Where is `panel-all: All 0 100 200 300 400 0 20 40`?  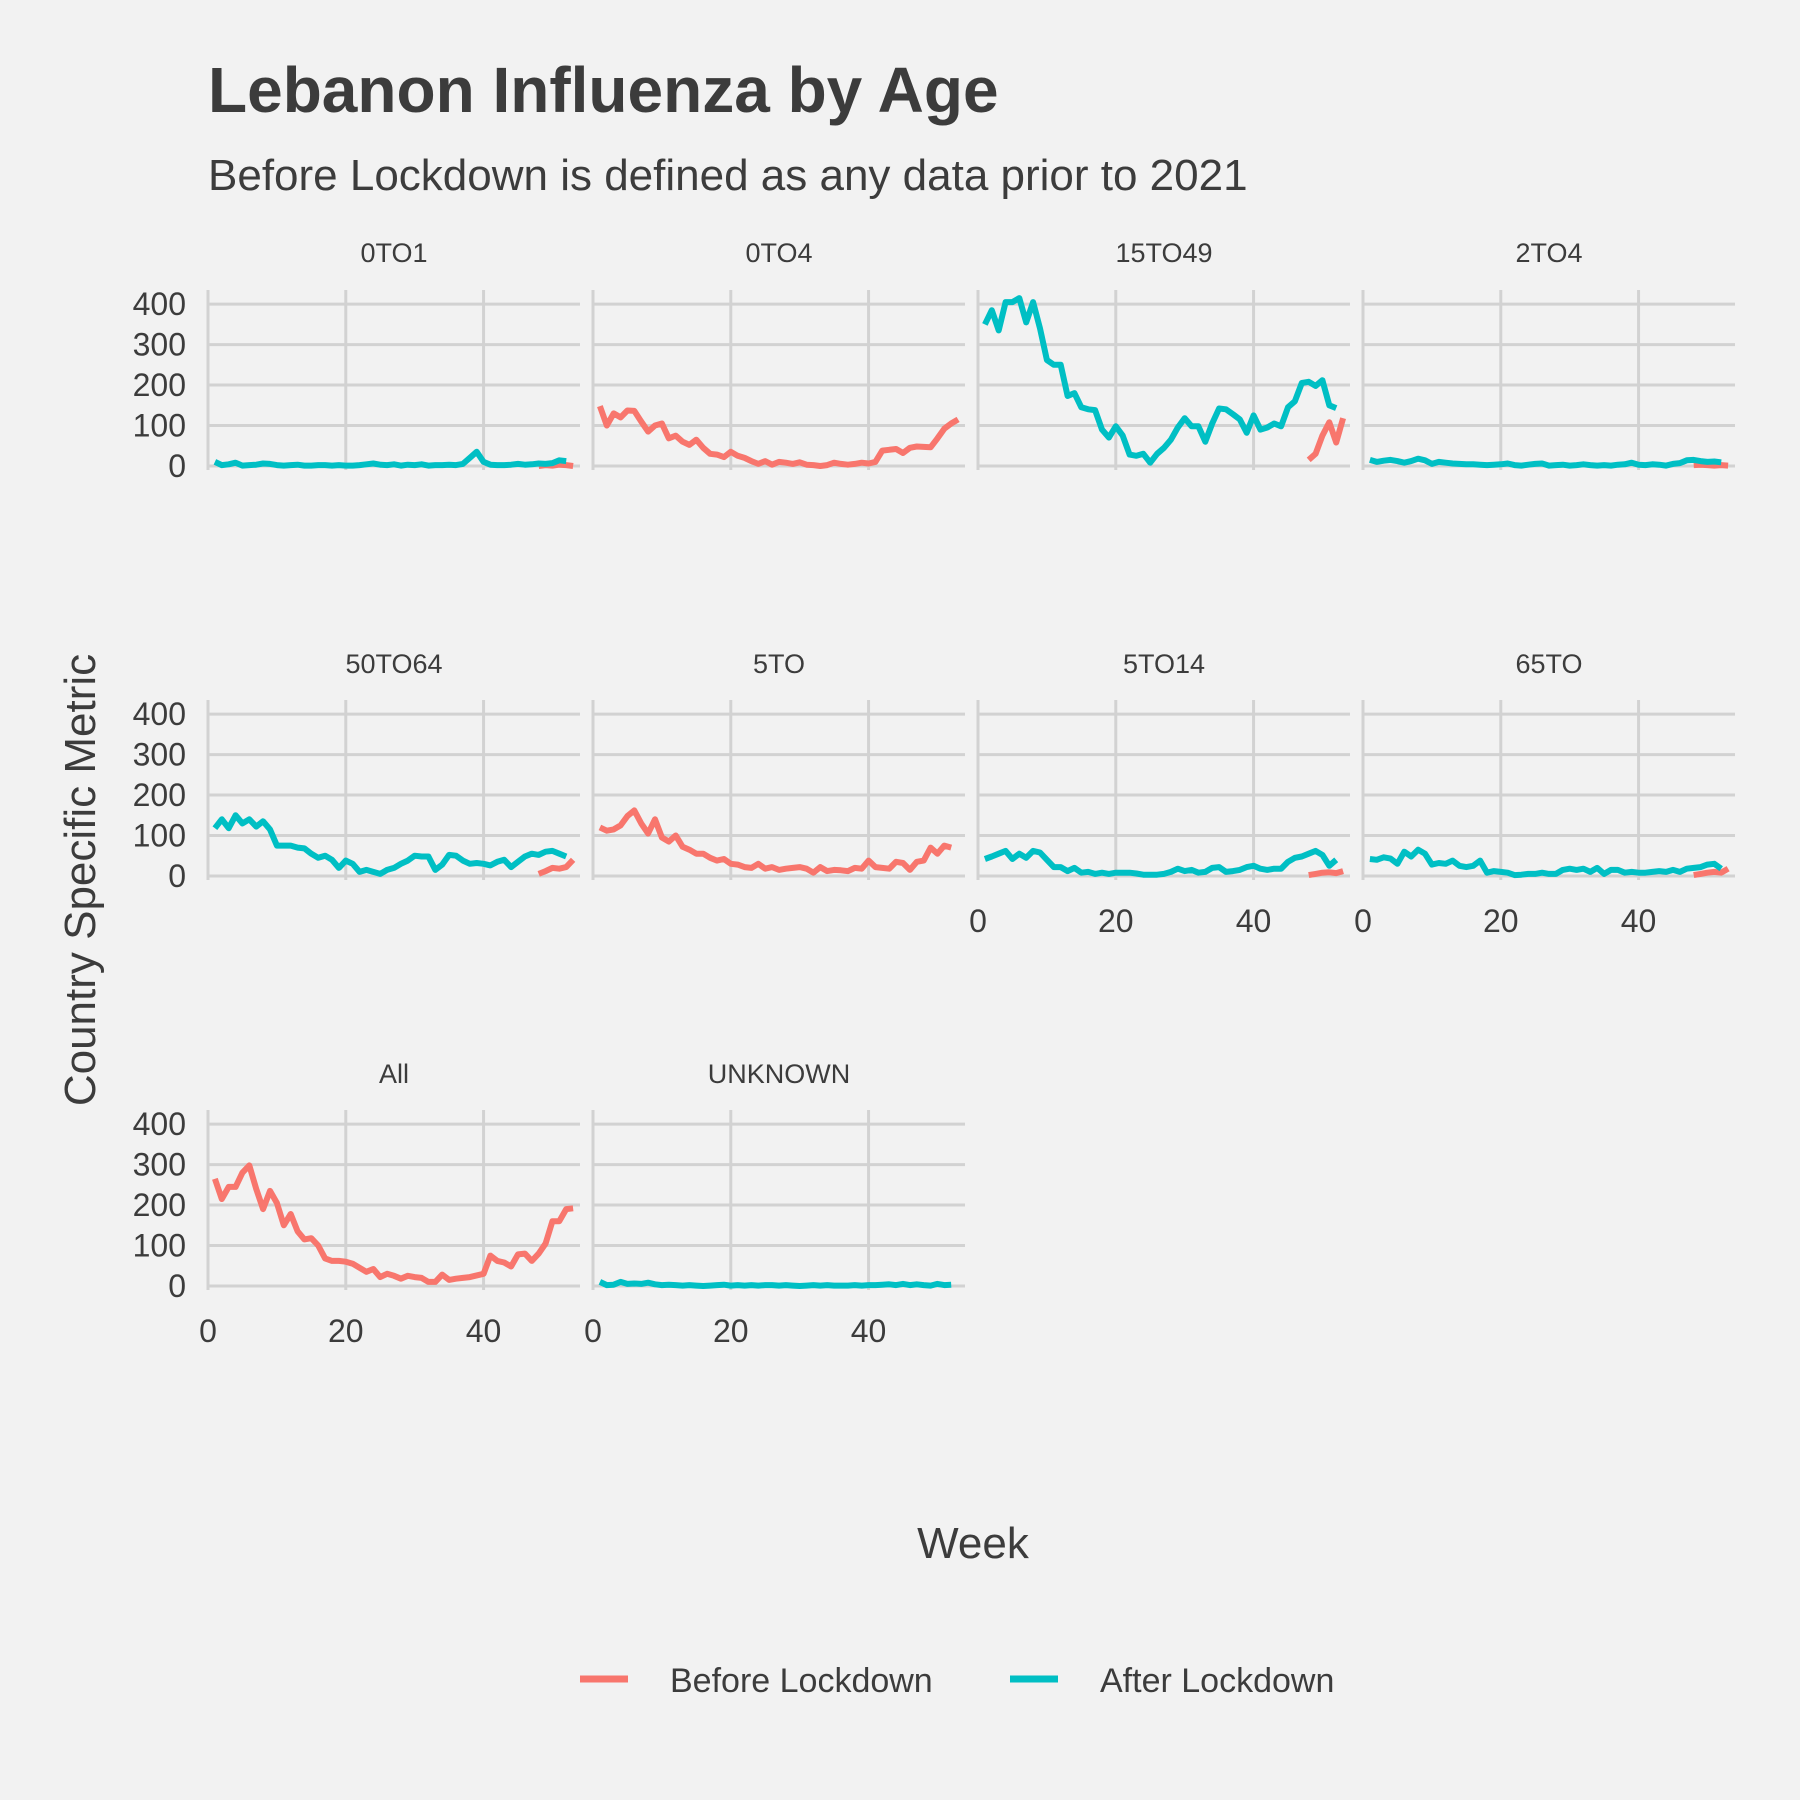
panel-all: All 0 100 200 300 400 0 20 40 is located at coordinates (356, 1204).